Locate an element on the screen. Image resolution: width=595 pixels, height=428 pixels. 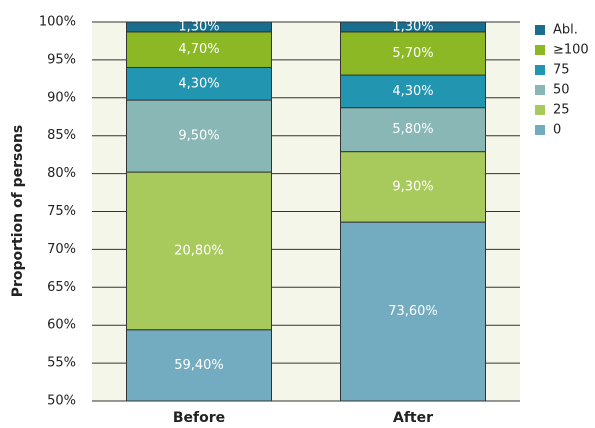
value-label: 73,60% is located at coordinates (413, 311).